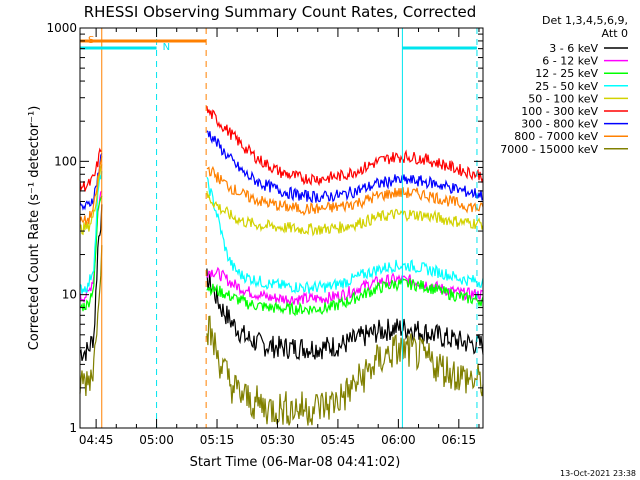  Describe the element at coordinates (563, 98) in the screenshot. I see `legend-label-50-100-kev: 50 - 100 keV` at that location.